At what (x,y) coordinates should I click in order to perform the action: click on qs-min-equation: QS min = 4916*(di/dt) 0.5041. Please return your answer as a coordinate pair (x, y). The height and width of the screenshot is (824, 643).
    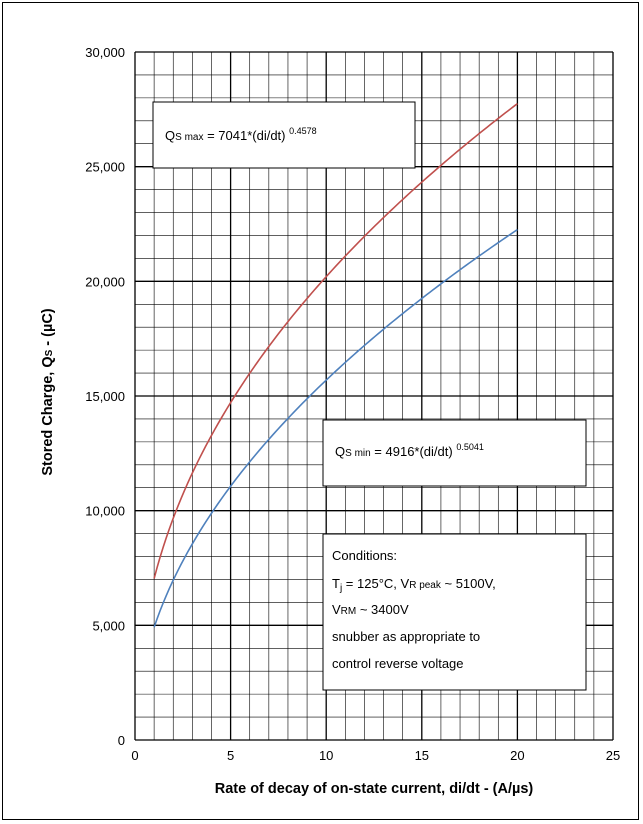
    Looking at the image, I should click on (409, 450).